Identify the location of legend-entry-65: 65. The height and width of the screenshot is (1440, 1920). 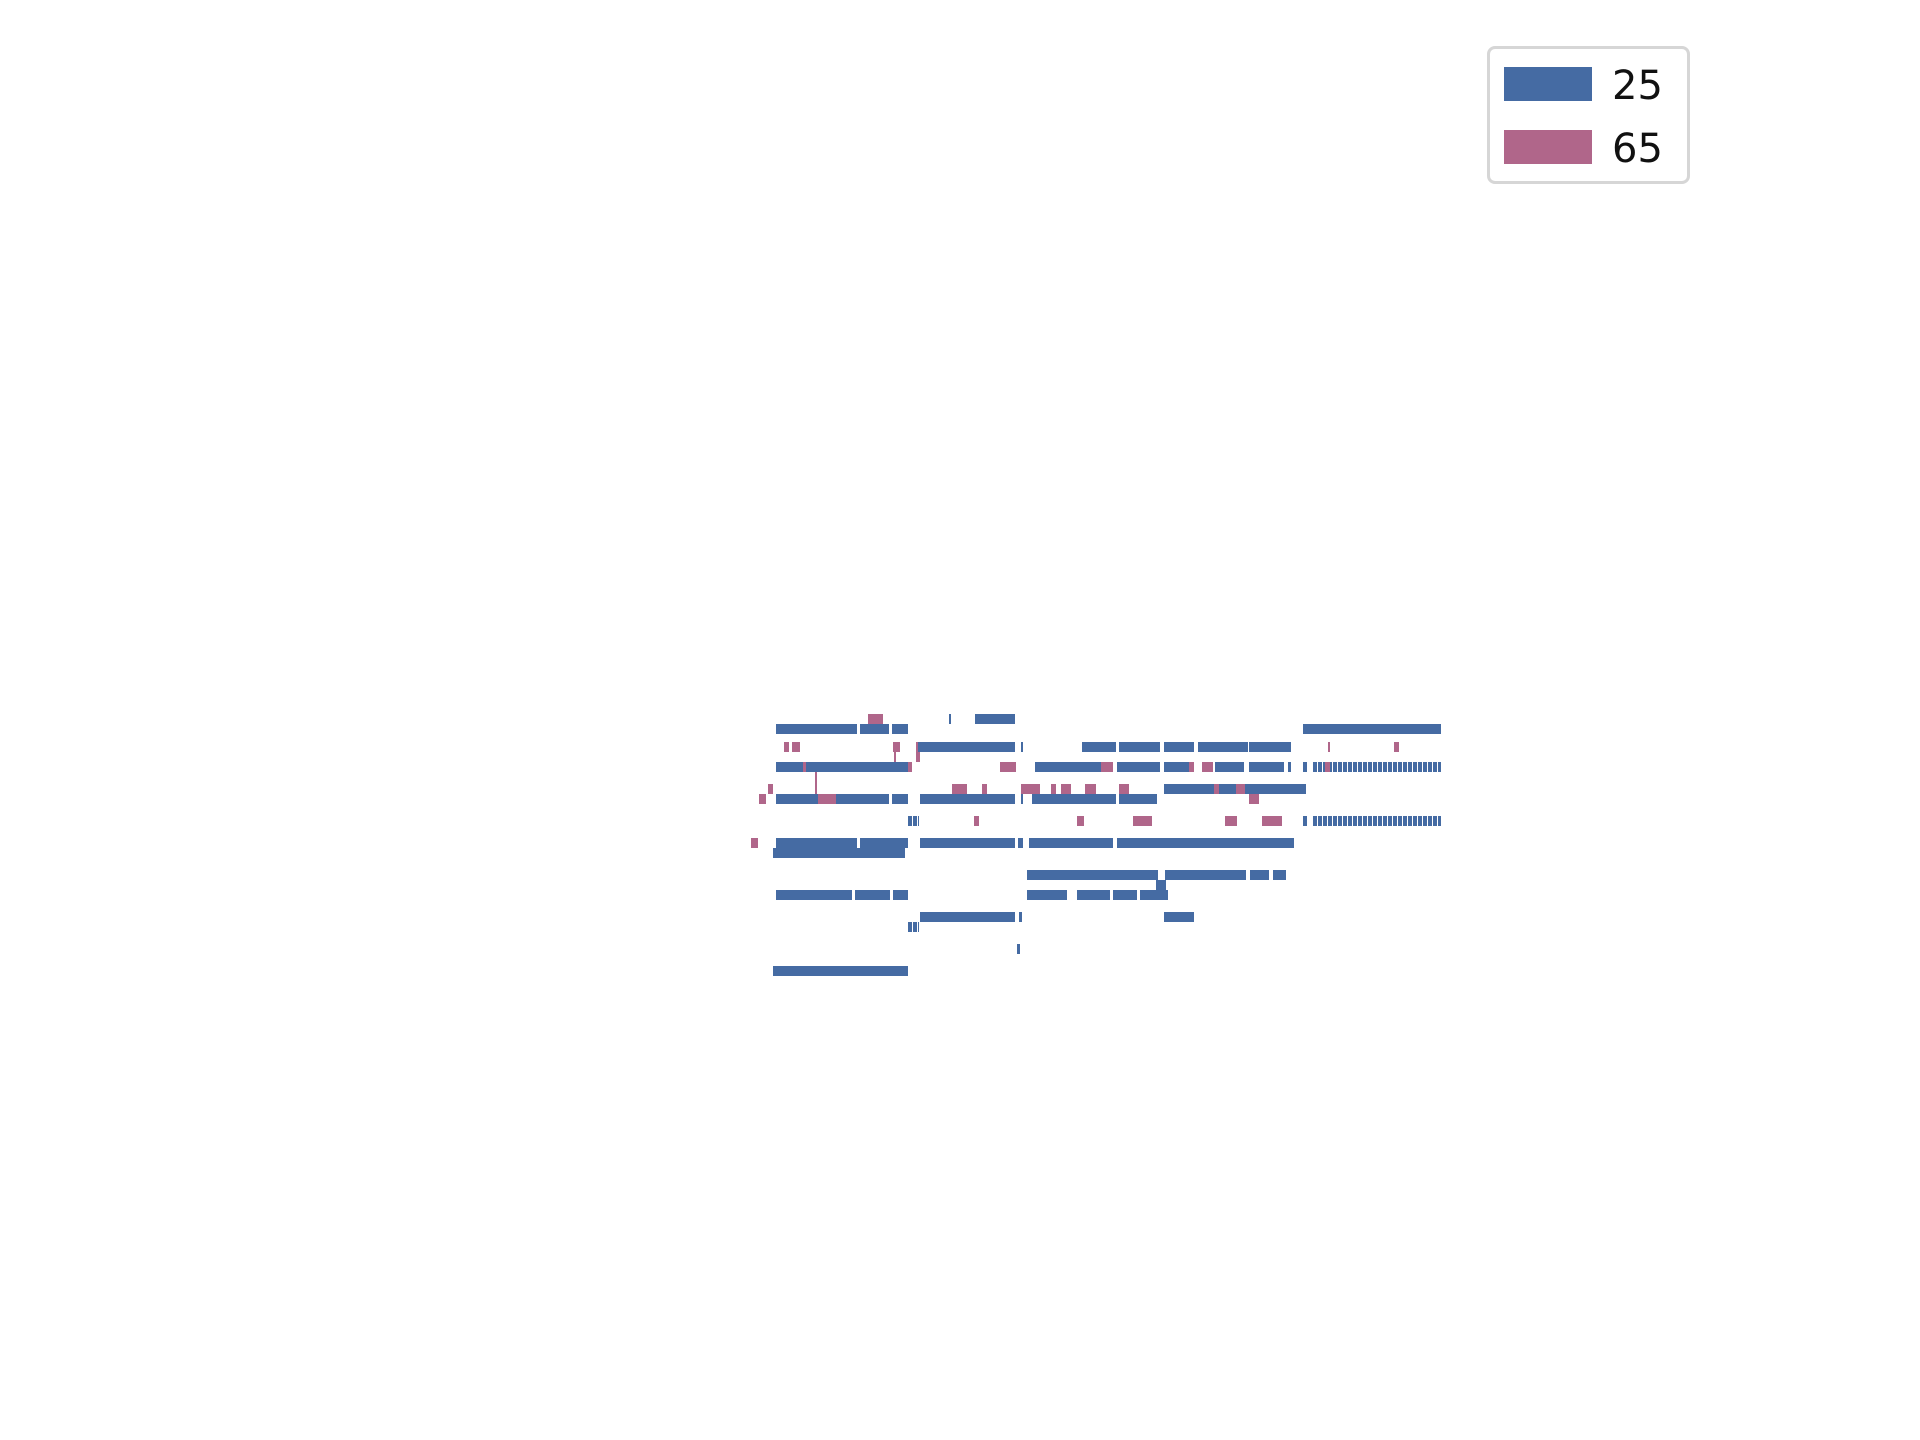
(1594, 149).